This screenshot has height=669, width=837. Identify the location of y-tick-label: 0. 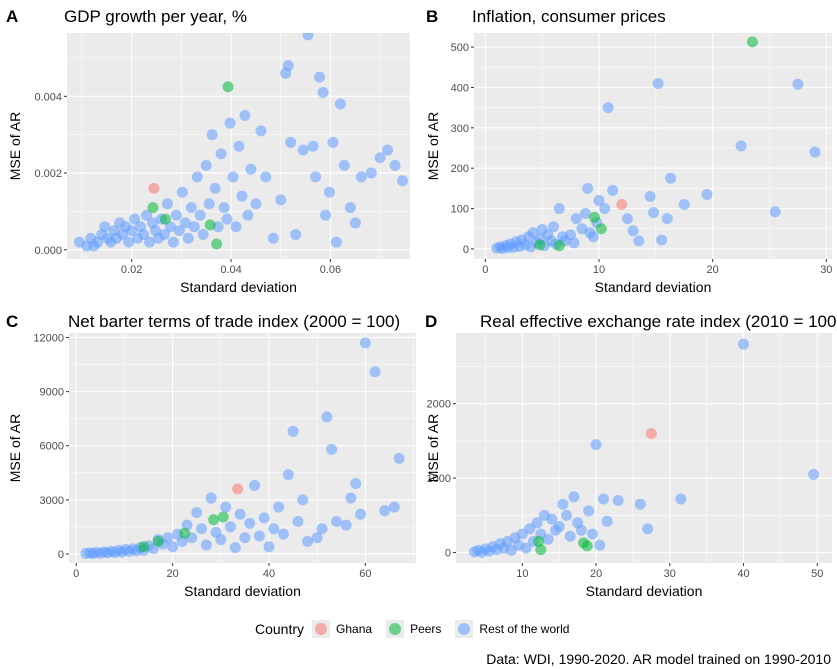
(448, 554).